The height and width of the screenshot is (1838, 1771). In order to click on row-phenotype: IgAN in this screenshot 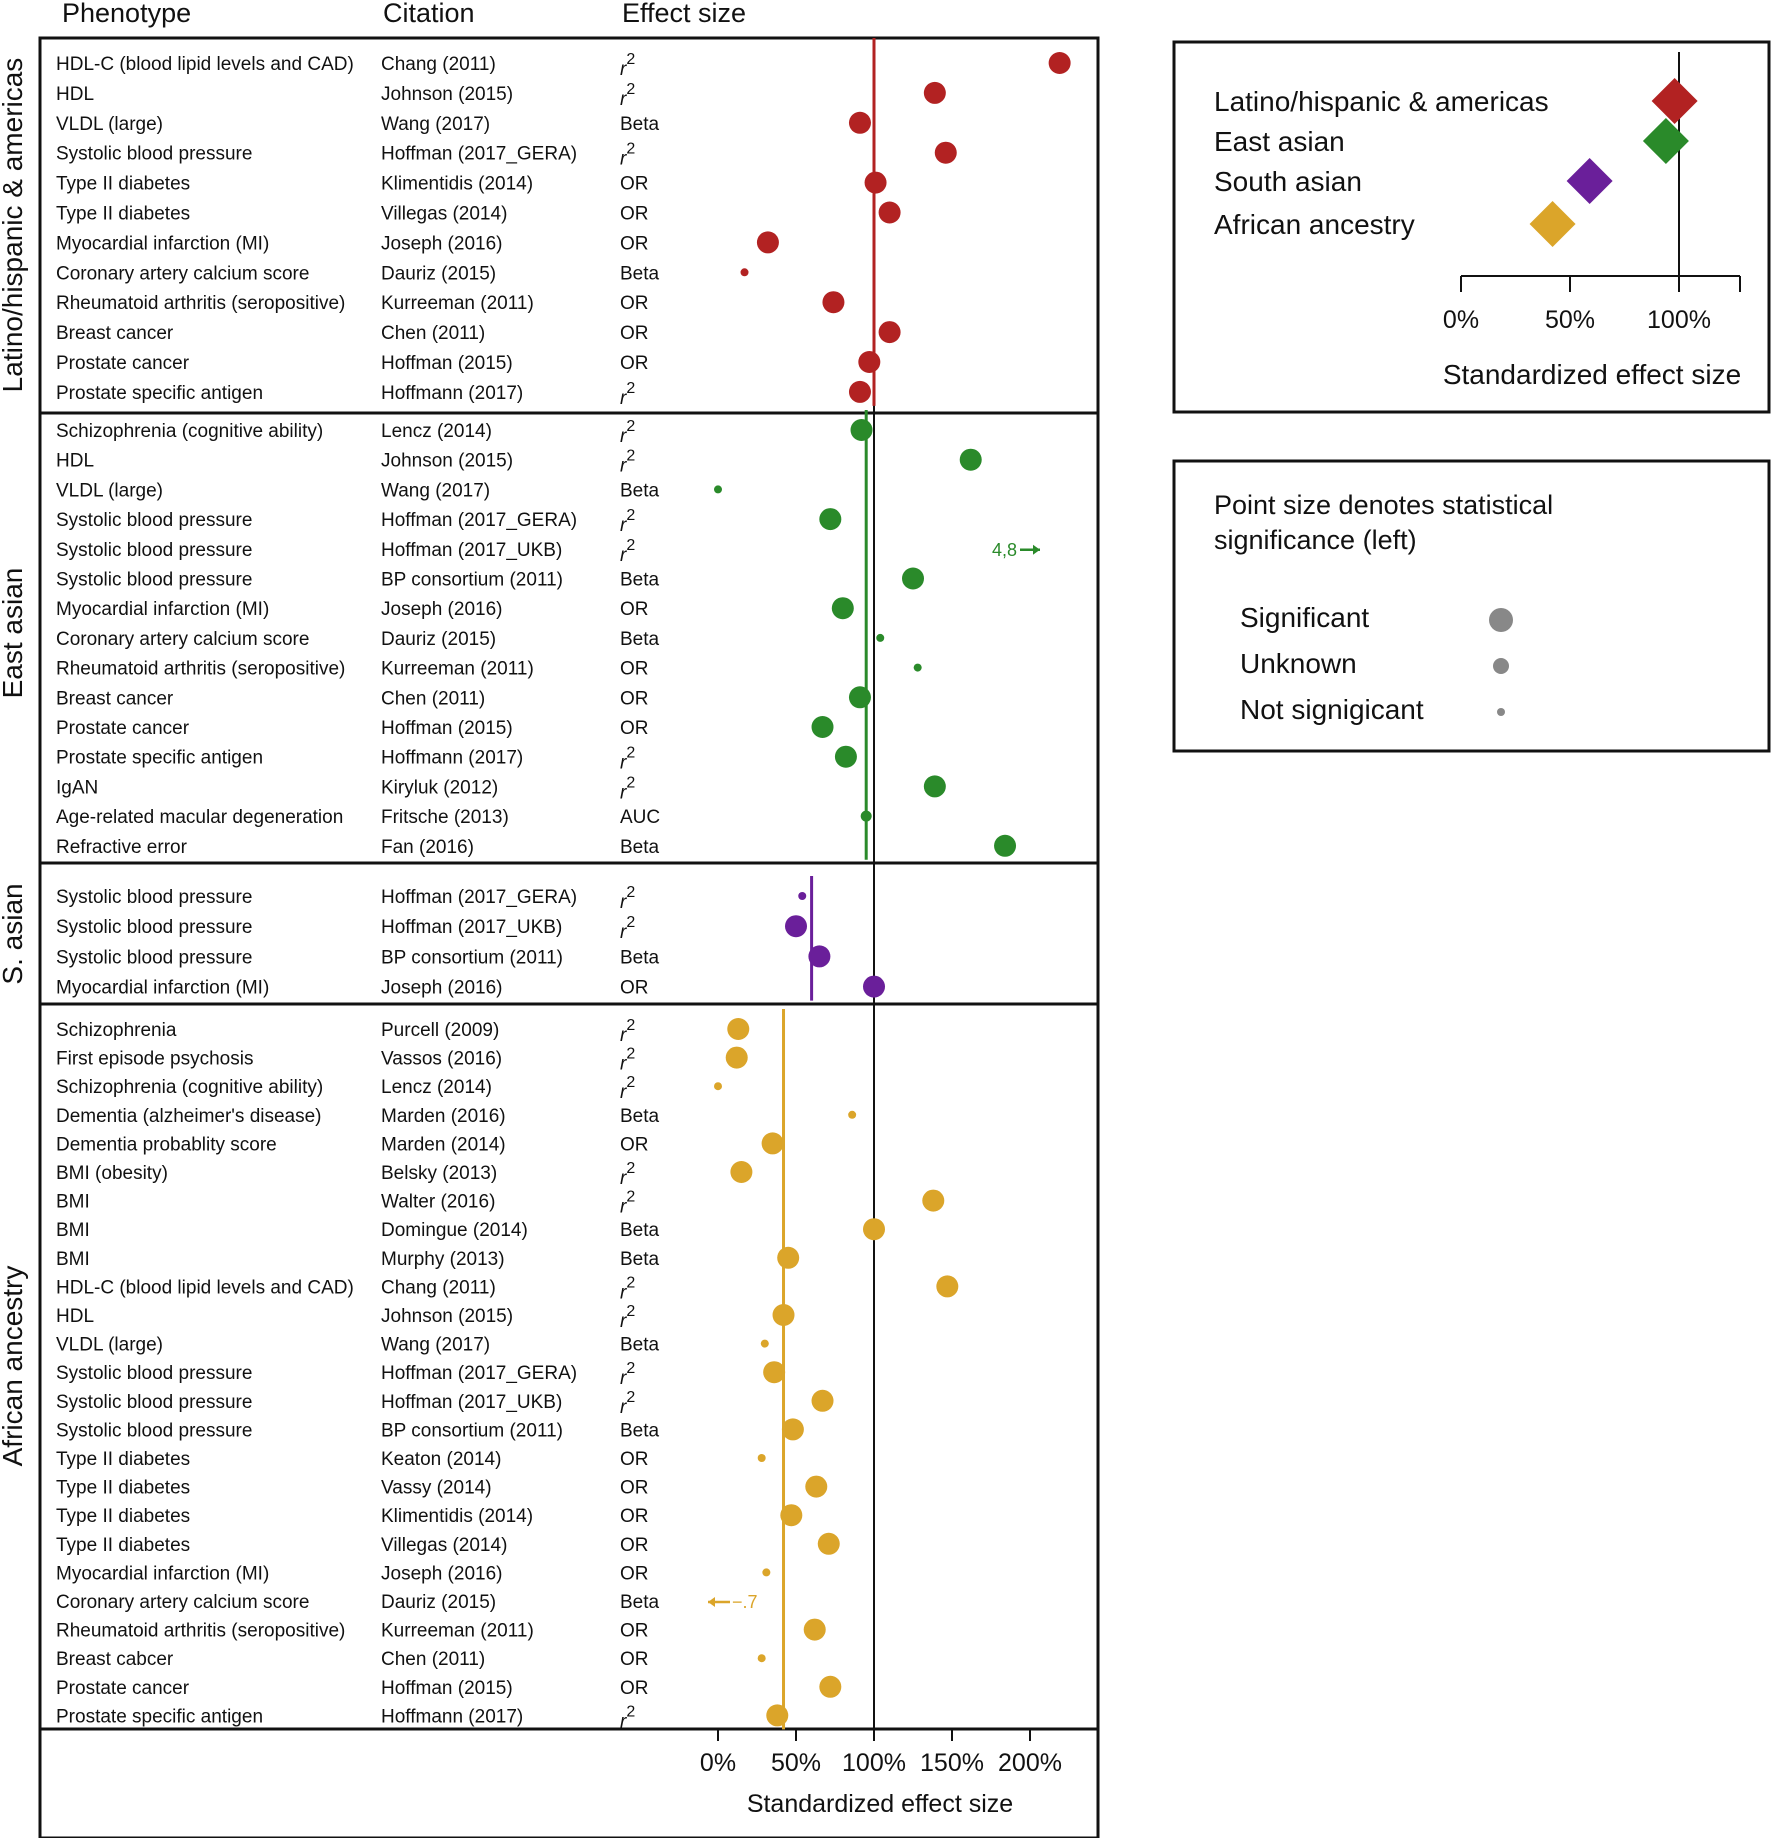, I will do `click(77, 787)`.